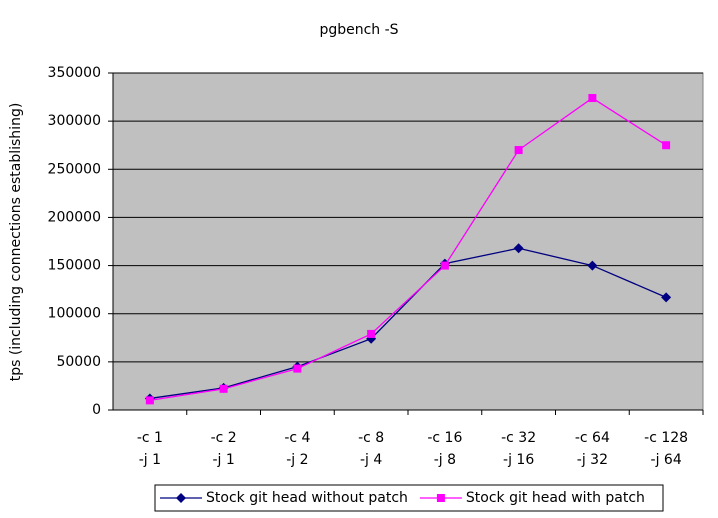  Describe the element at coordinates (307, 498) in the screenshot. I see `legend-label: Stock git head without patch` at that location.